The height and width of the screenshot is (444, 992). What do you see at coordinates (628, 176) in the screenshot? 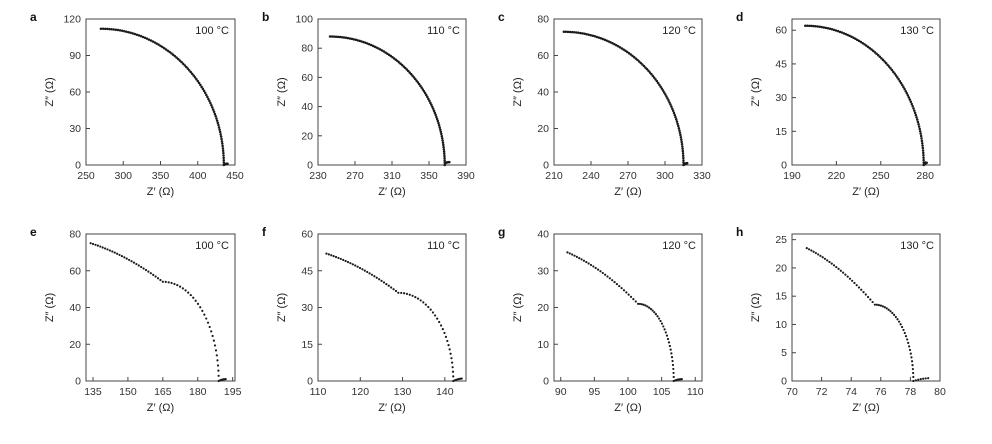
I see `x-tick-label: 270` at bounding box center [628, 176].